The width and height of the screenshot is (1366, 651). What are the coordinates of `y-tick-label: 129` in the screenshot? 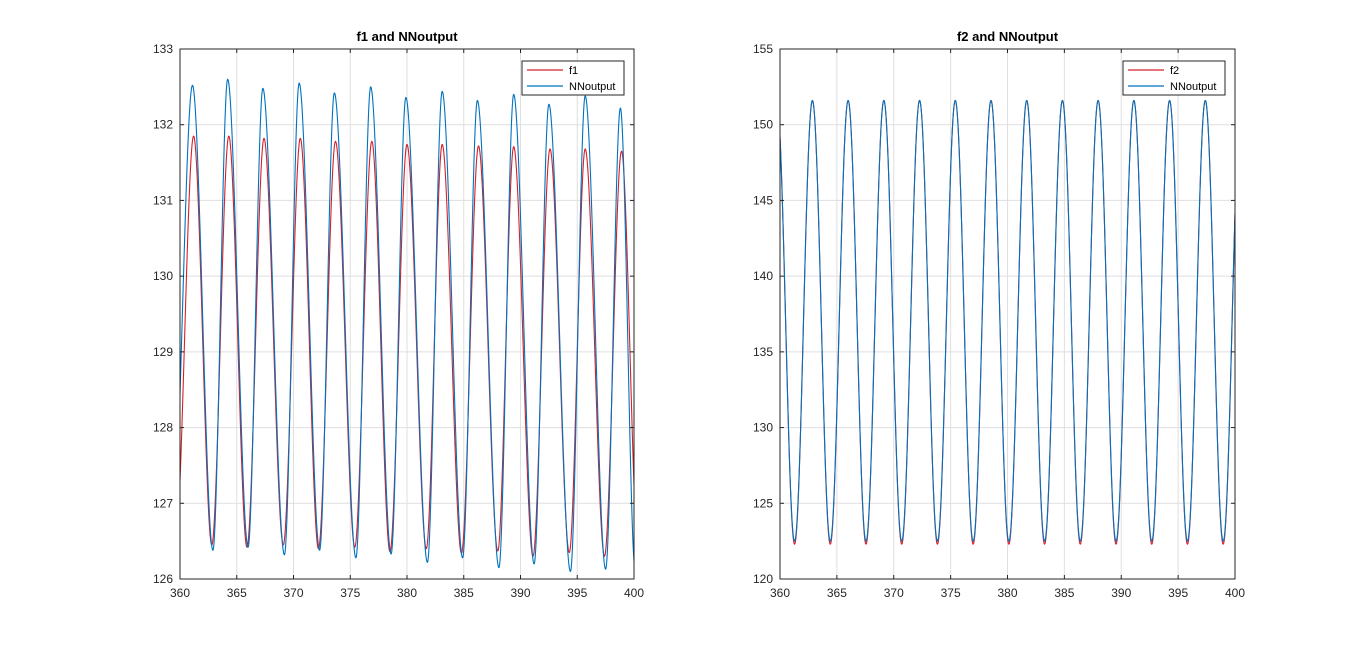 It's located at (163, 352).